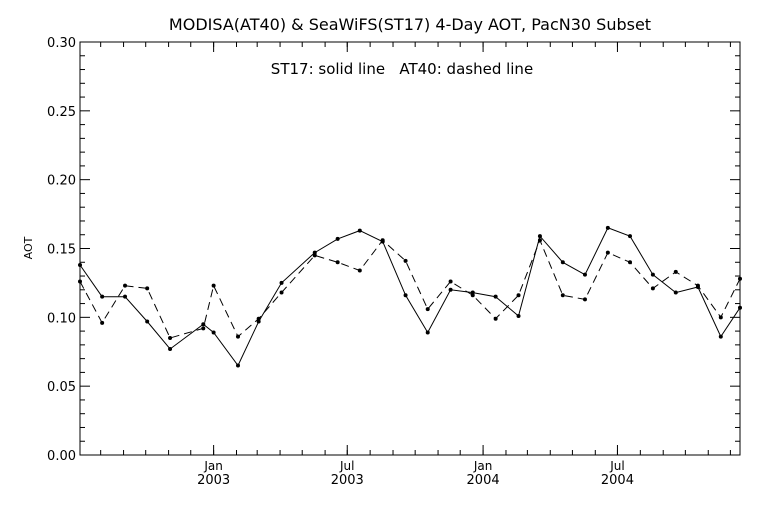  Describe the element at coordinates (61, 387) in the screenshot. I see `y-tick-label: 0.05` at that location.